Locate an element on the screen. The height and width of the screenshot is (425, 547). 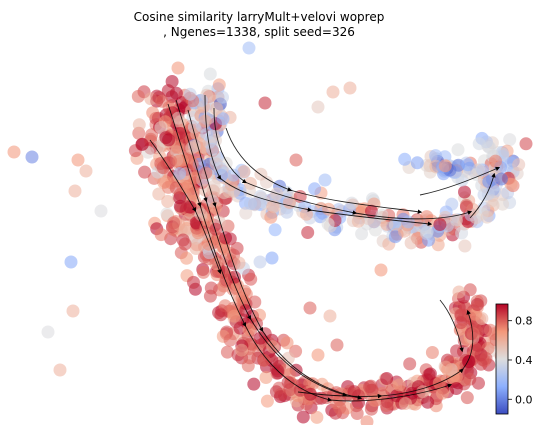
chart-title-line-2: , Ngenes=1338, split seed=326 is located at coordinates (259, 32).